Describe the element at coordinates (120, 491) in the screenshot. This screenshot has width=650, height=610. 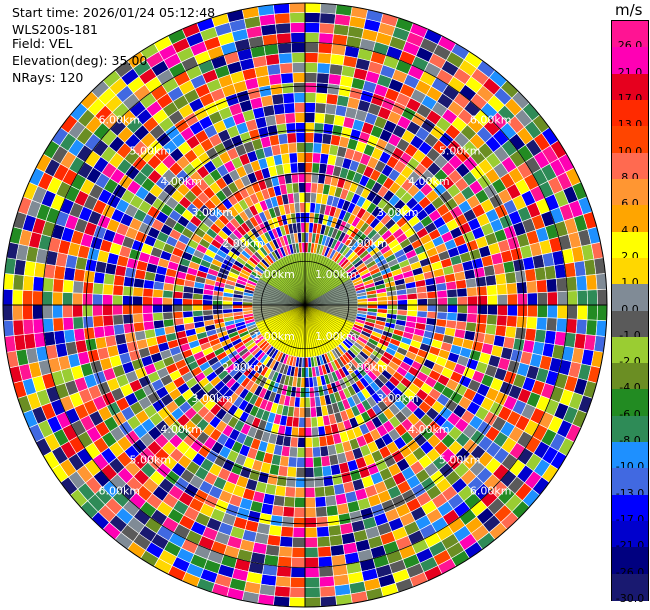
I see `range-ring-label: 6.00km` at that location.